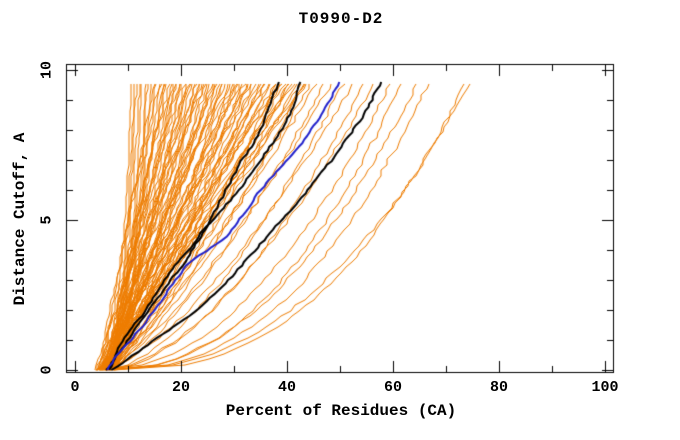  I want to click on y-tick-label-5: 5, so click(47, 220).